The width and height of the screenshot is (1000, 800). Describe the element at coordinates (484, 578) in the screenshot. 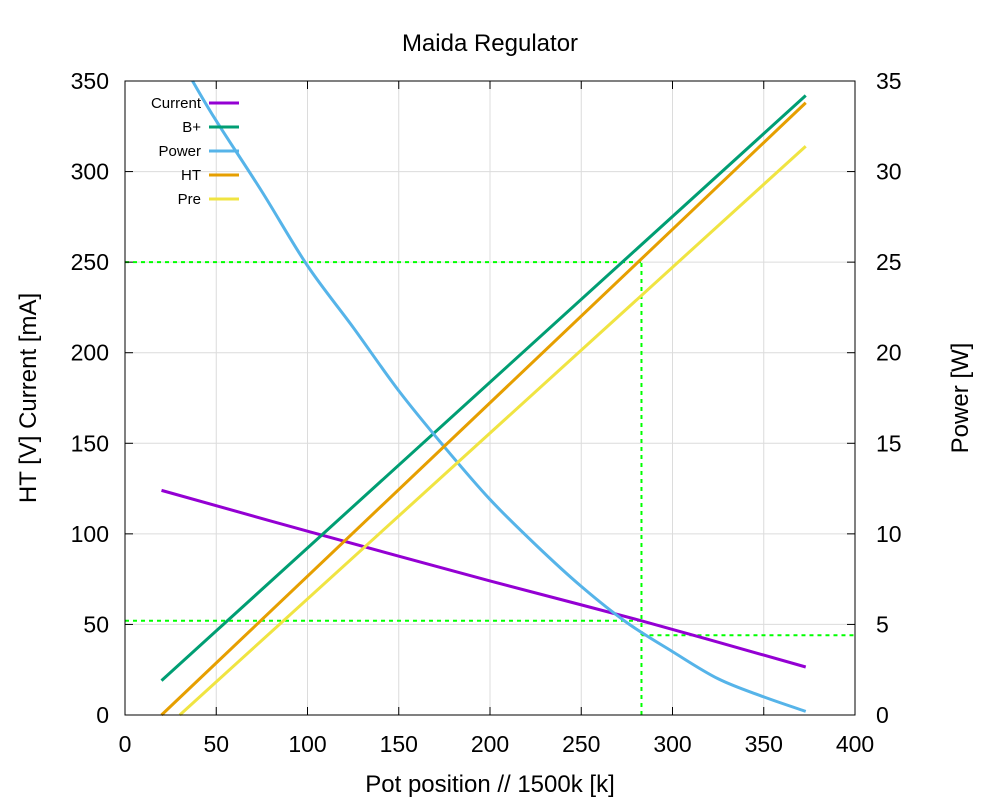

I see `series-line-current` at that location.